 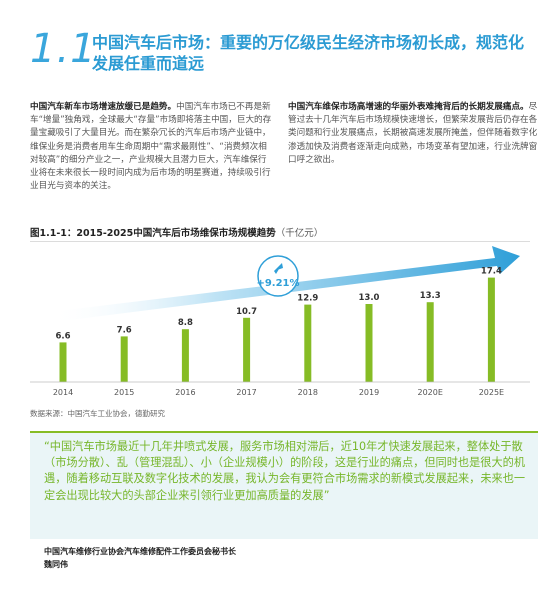 What do you see at coordinates (103, 107) in the screenshot?
I see `left-column-heading: 中国汽车新车市场增速放缓已是趋势。` at bounding box center [103, 107].